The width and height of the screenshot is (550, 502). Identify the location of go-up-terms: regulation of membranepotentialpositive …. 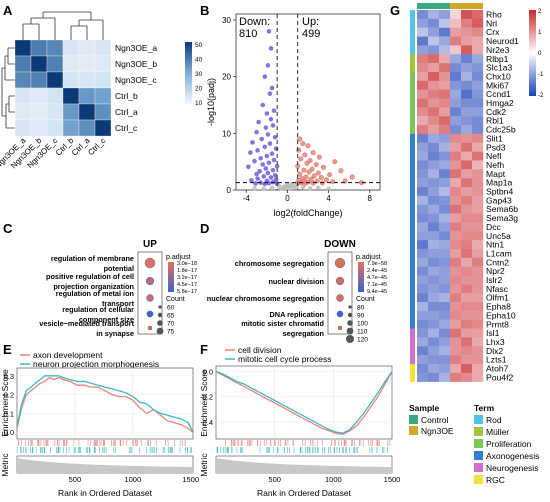
(97, 296).